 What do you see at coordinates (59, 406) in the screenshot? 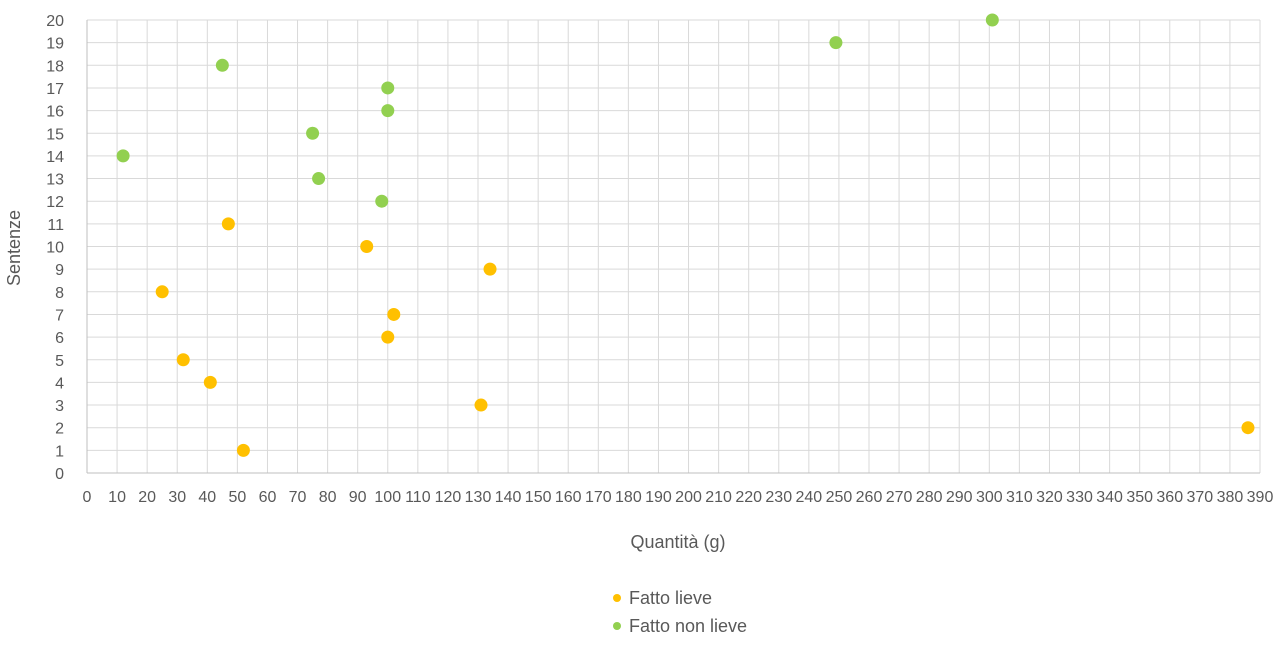
I see `y-tick-label: 3` at bounding box center [59, 406].